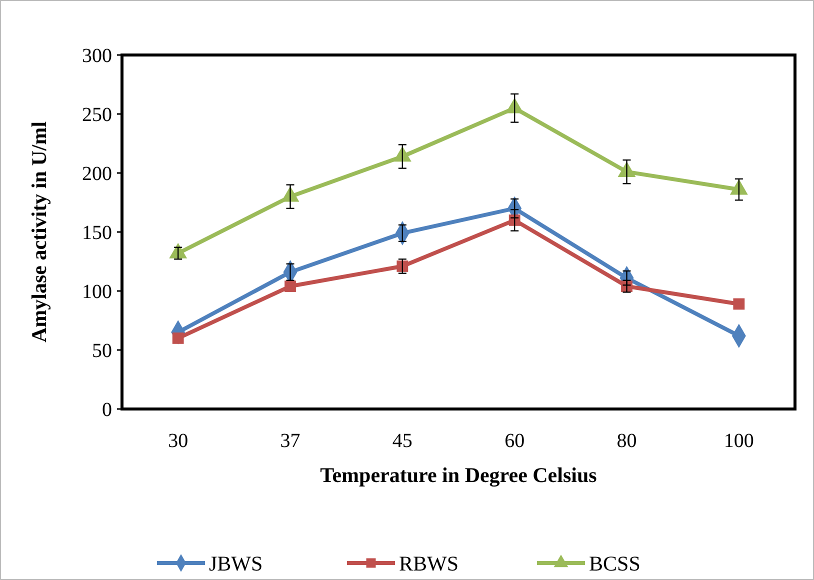 Image resolution: width=814 pixels, height=580 pixels. Describe the element at coordinates (97, 56) in the screenshot. I see `y-tick-label: 300` at that location.